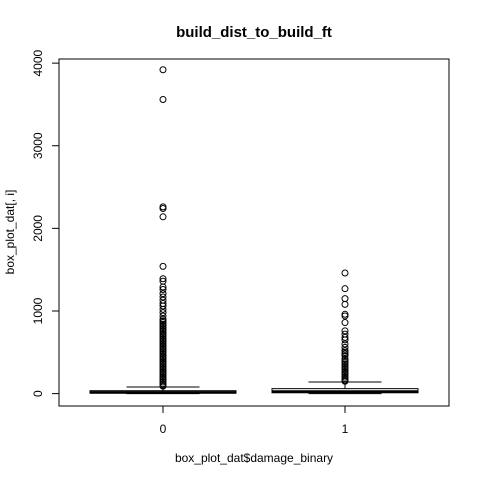  I want to click on chart-title: build_dist_to_build_ft, so click(254, 32).